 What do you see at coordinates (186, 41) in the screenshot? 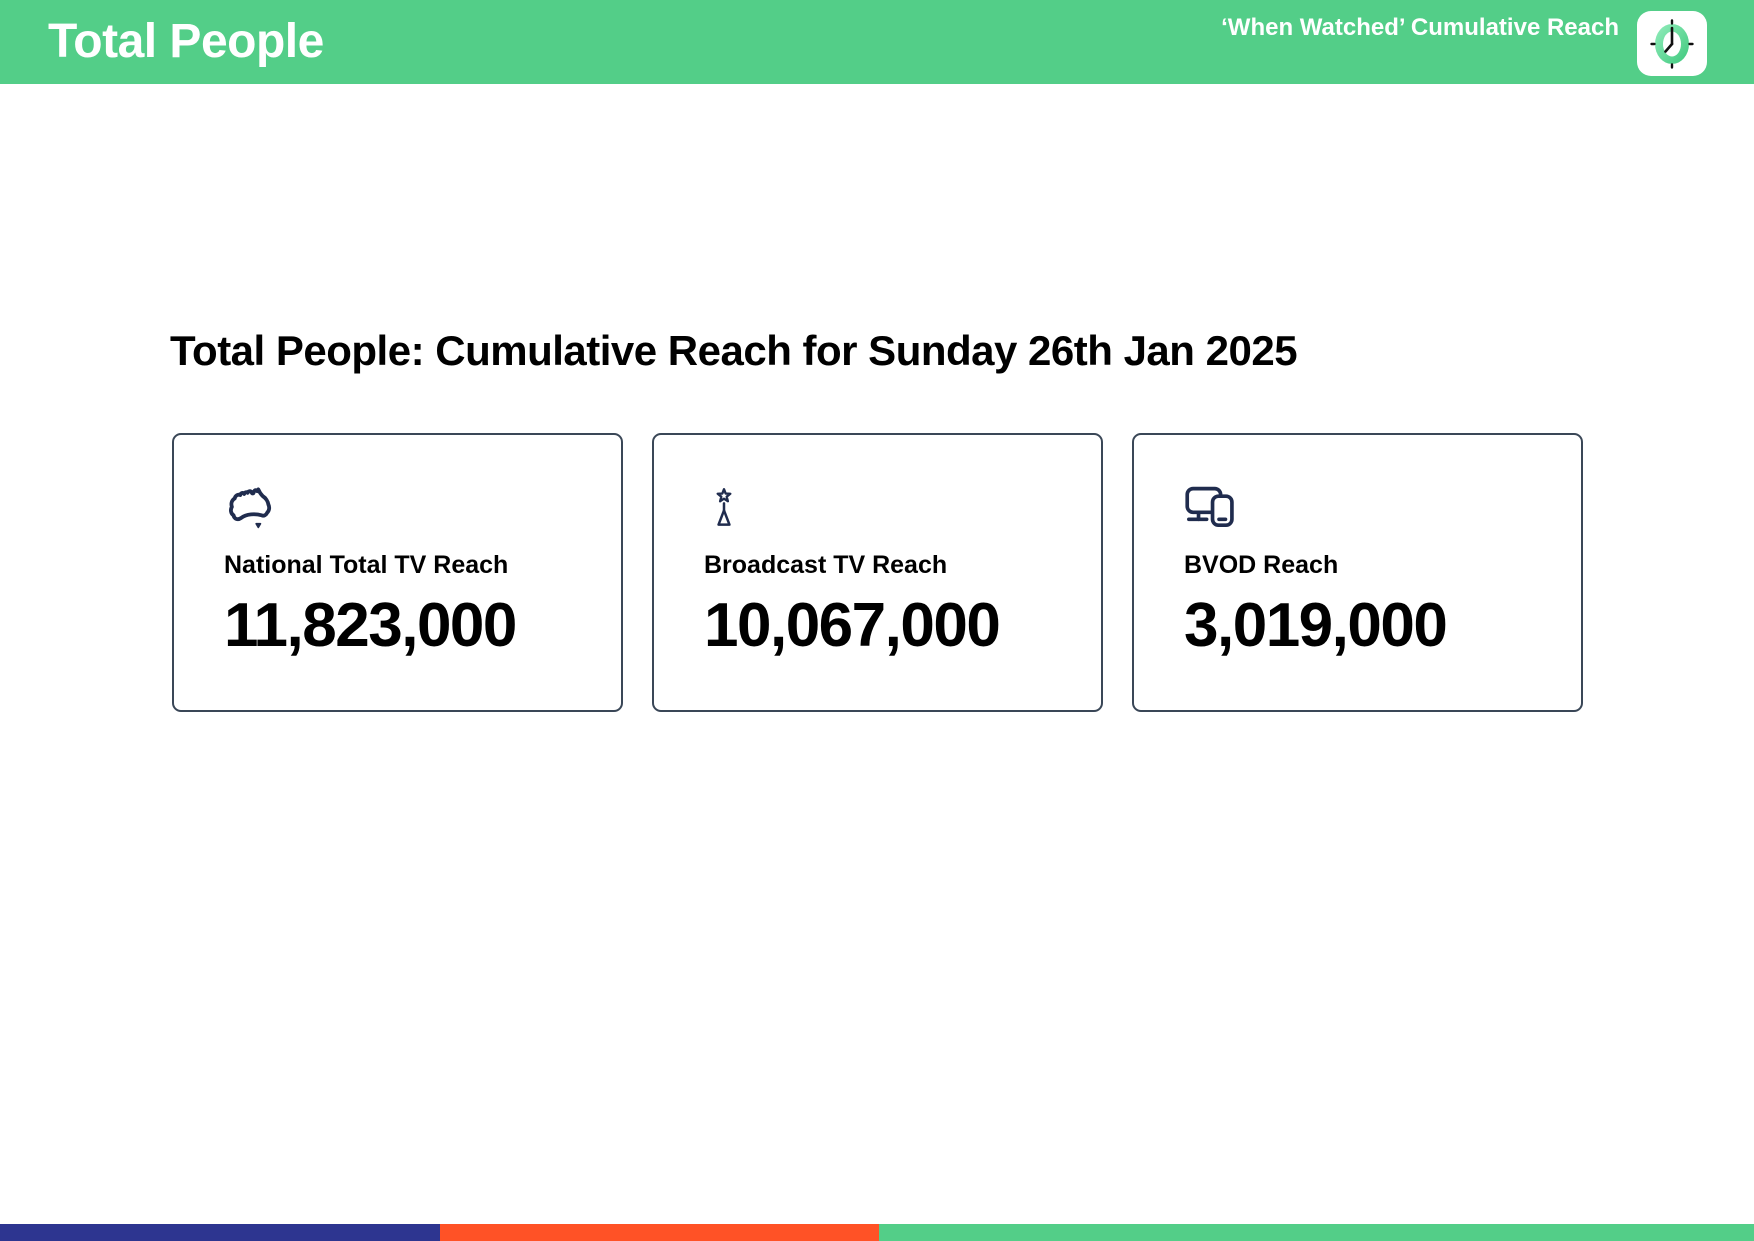
I see `page-title: Total People` at bounding box center [186, 41].